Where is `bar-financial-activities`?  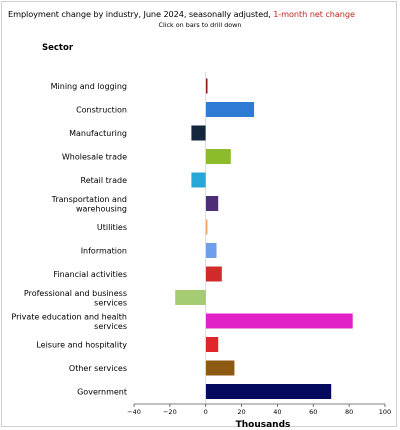
bar-financial-activities is located at coordinates (213, 274).